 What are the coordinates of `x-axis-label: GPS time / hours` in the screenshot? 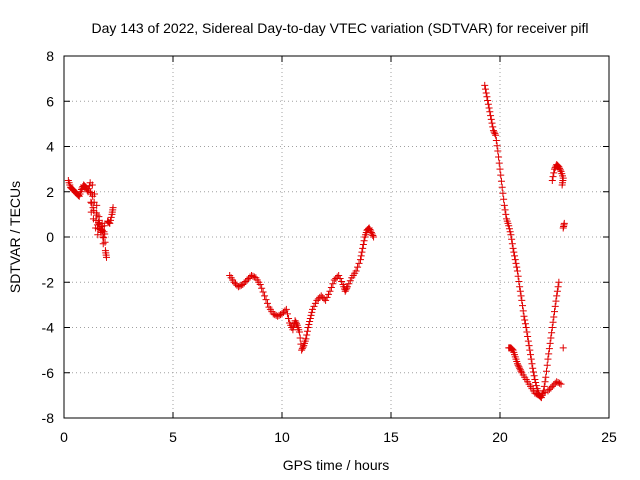 It's located at (336, 465).